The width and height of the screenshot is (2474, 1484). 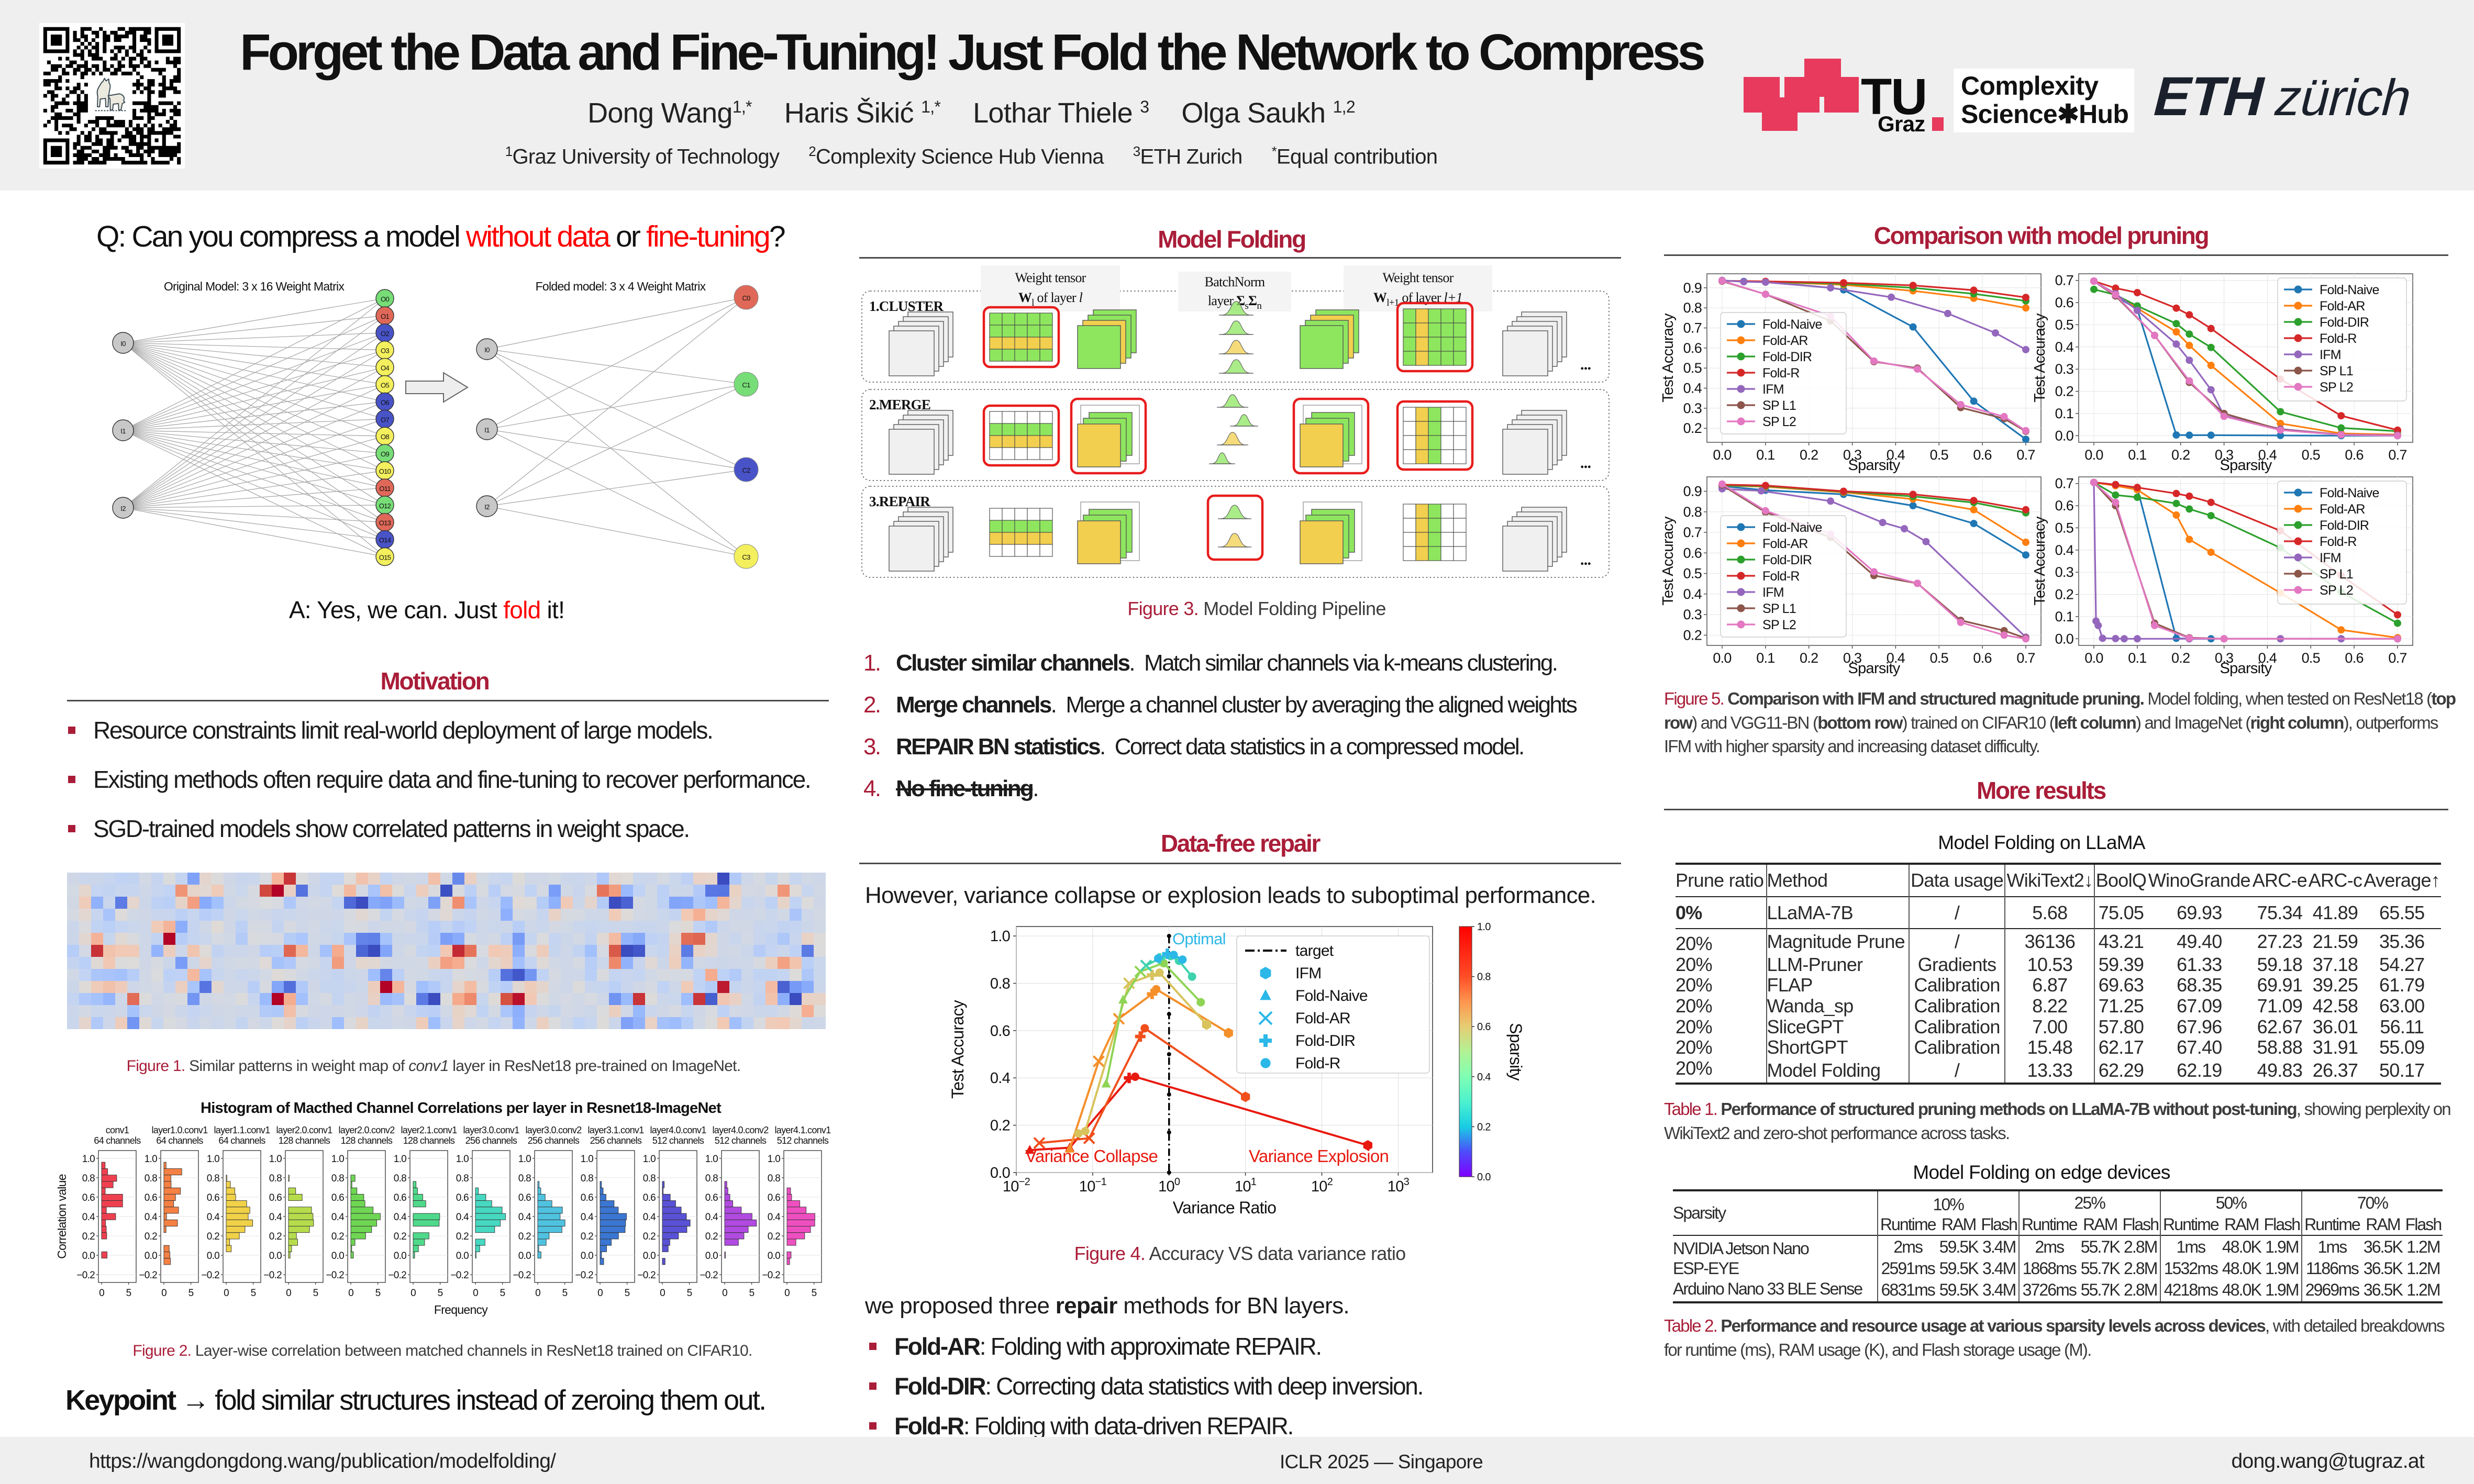 I want to click on svg-text: Sparsity, so click(x=2246, y=668).